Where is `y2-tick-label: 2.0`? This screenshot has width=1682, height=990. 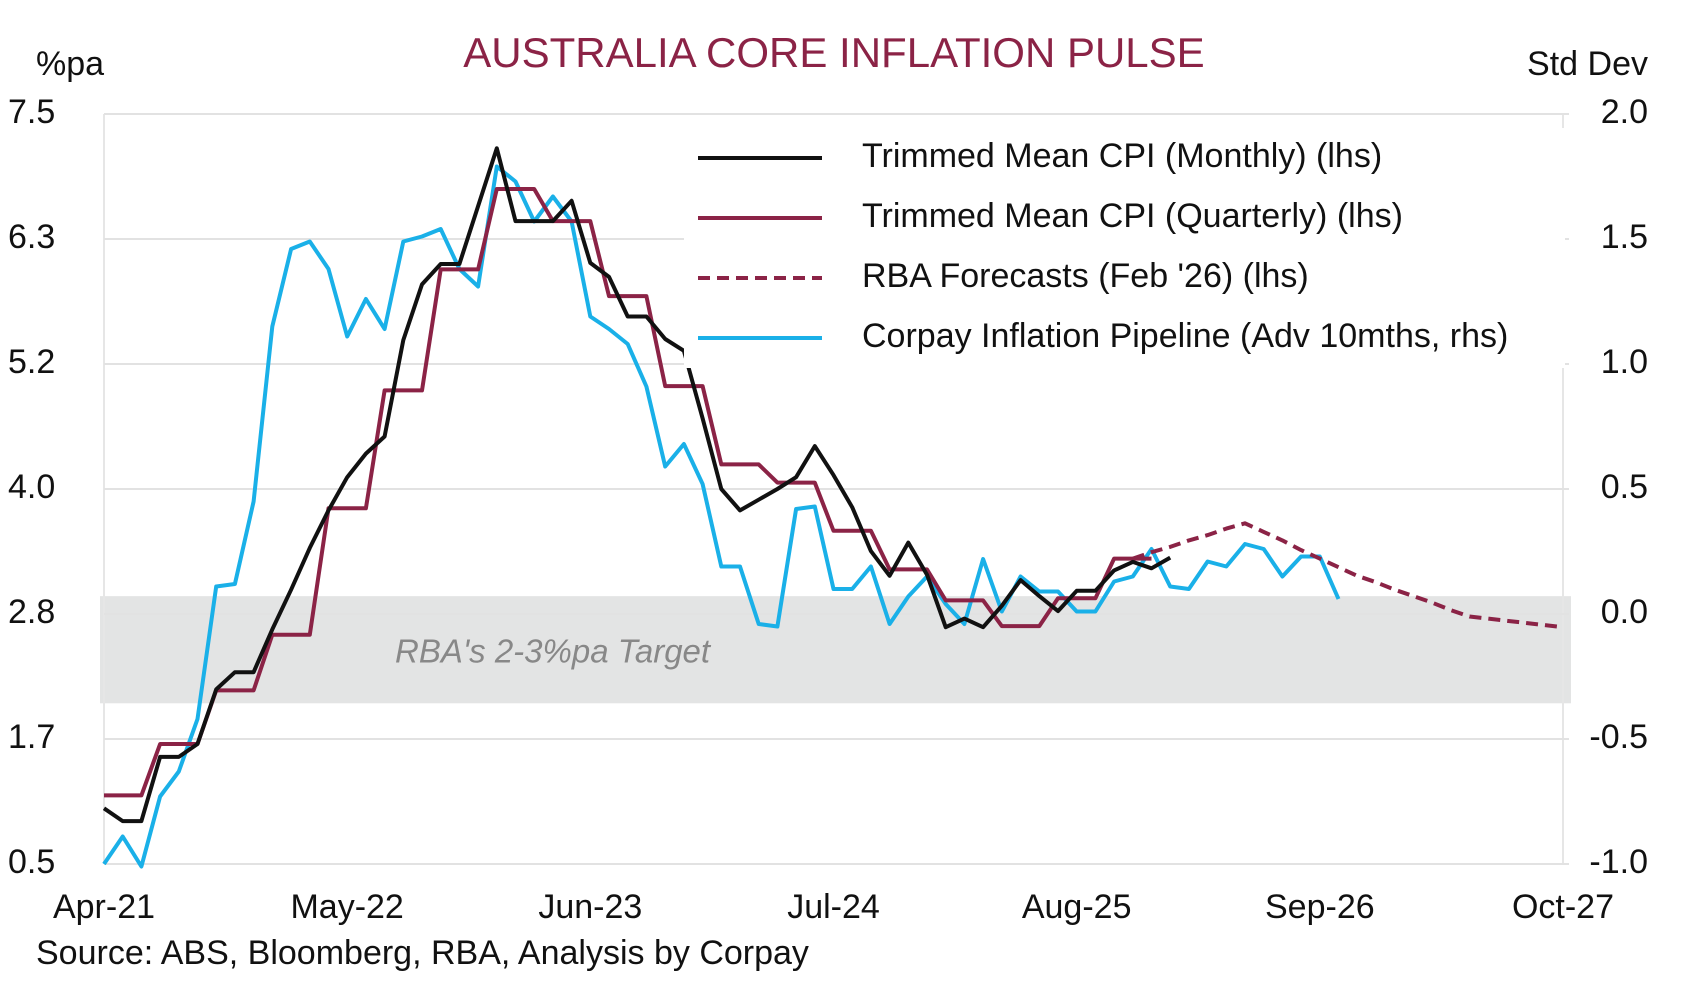
y2-tick-label: 2.0 is located at coordinates (1624, 112).